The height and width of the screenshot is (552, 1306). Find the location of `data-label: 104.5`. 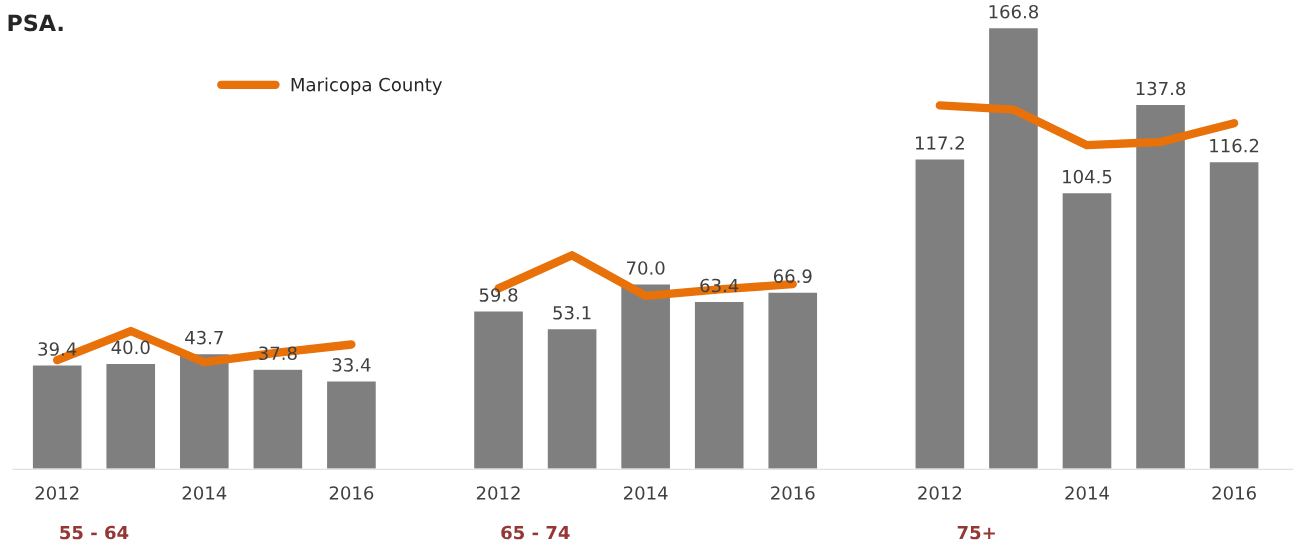

data-label: 104.5 is located at coordinates (1087, 176).